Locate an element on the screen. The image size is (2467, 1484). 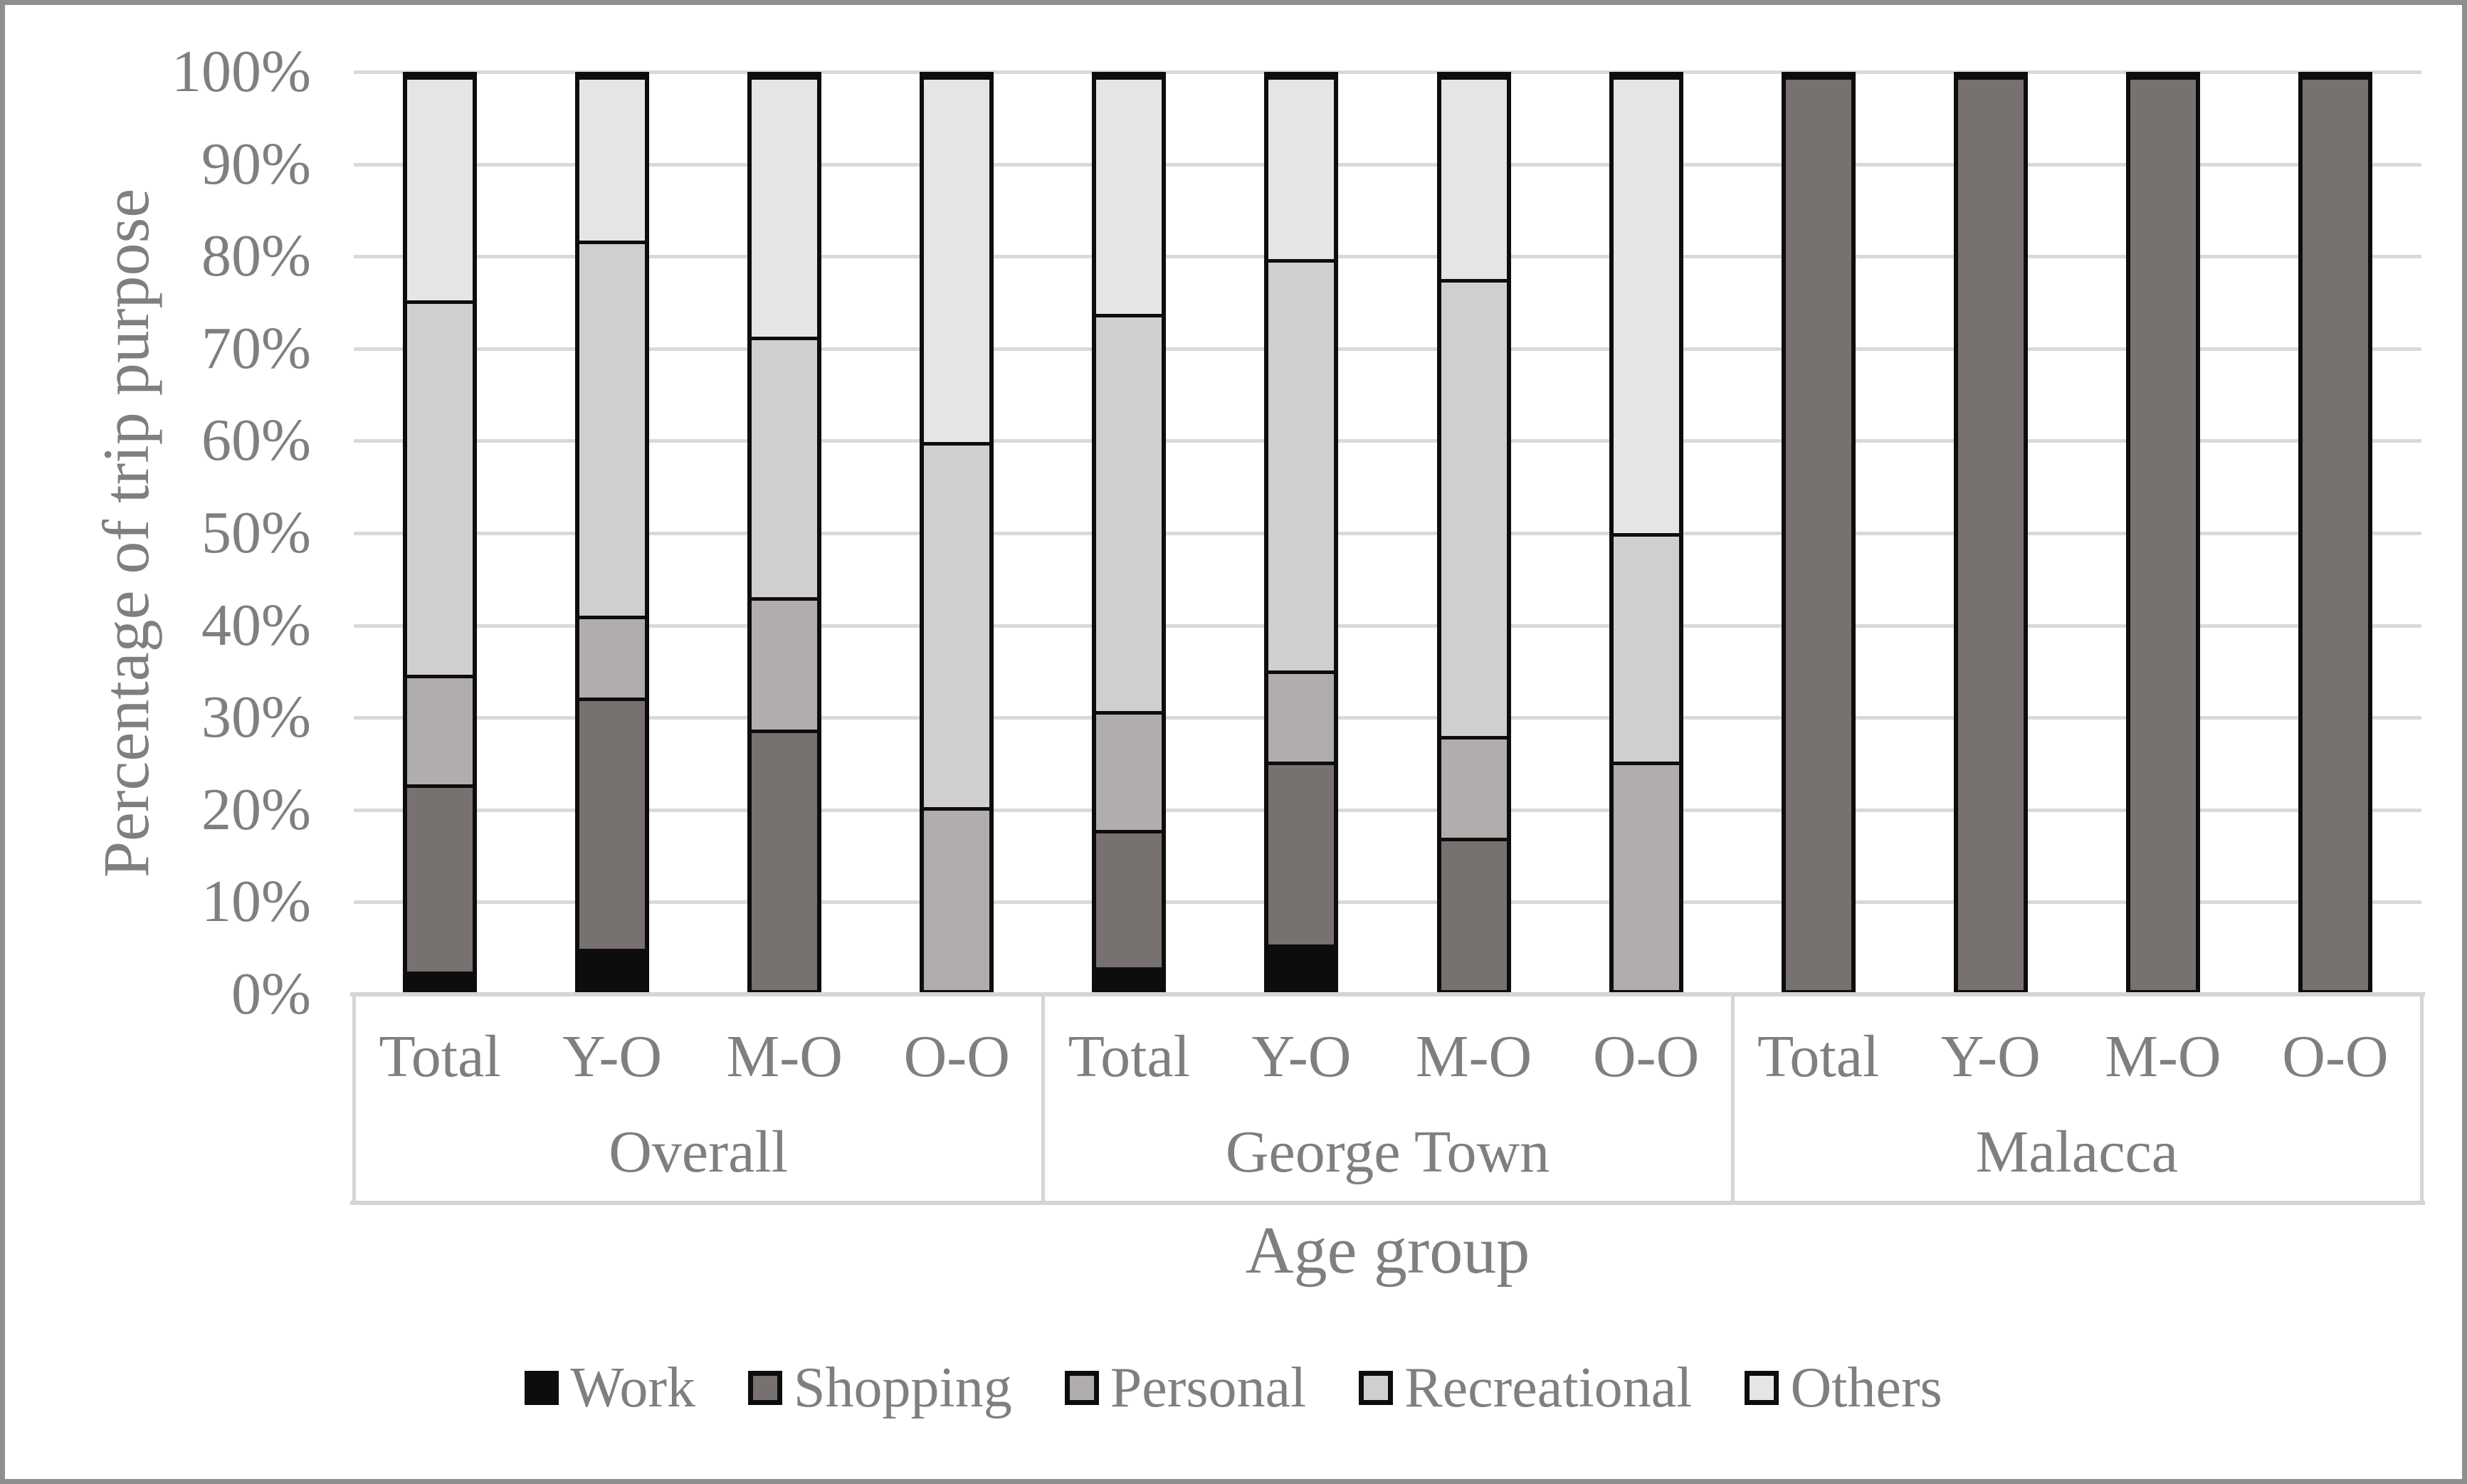
legend-item-shopping: Shopping is located at coordinates (880, 1388).